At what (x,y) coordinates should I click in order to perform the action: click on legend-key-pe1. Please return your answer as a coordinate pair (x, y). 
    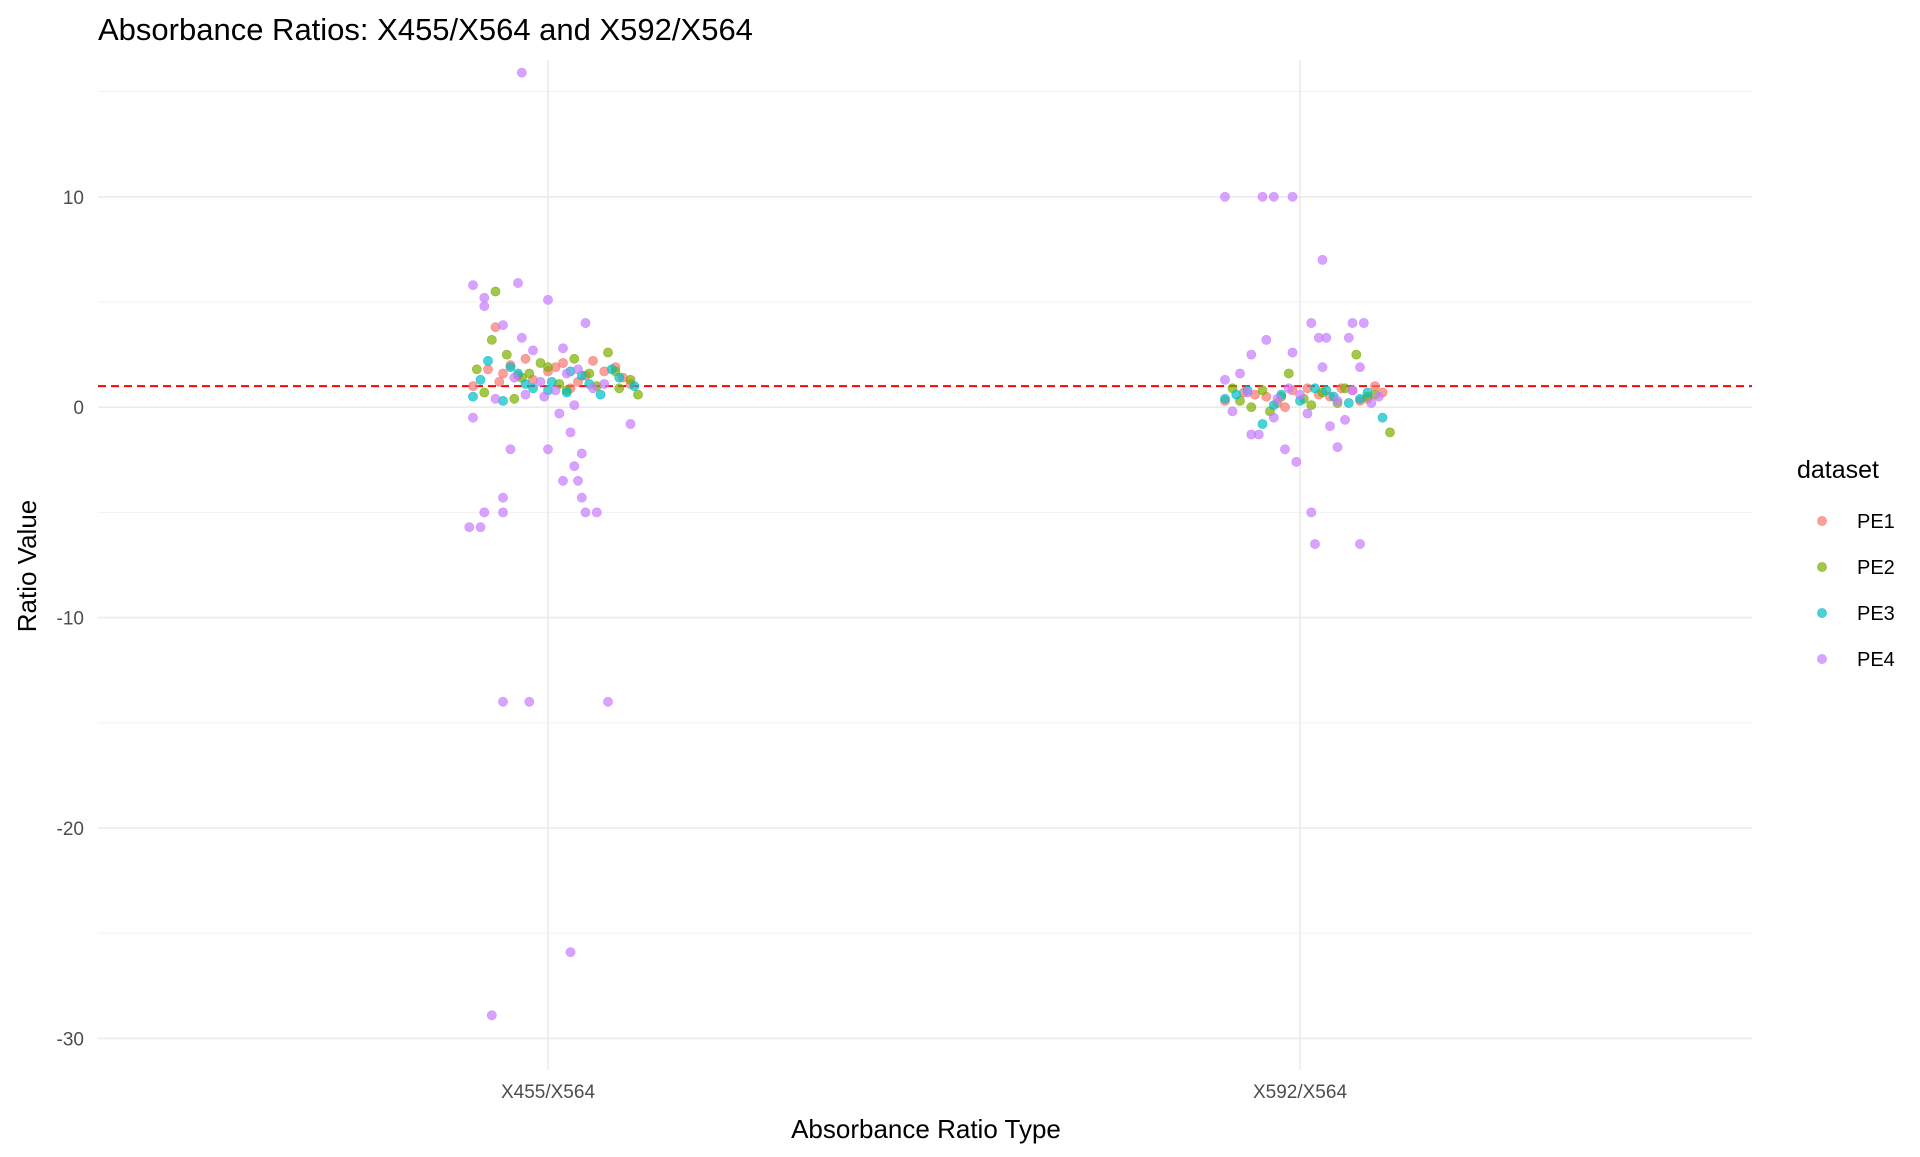
    Looking at the image, I should click on (1822, 521).